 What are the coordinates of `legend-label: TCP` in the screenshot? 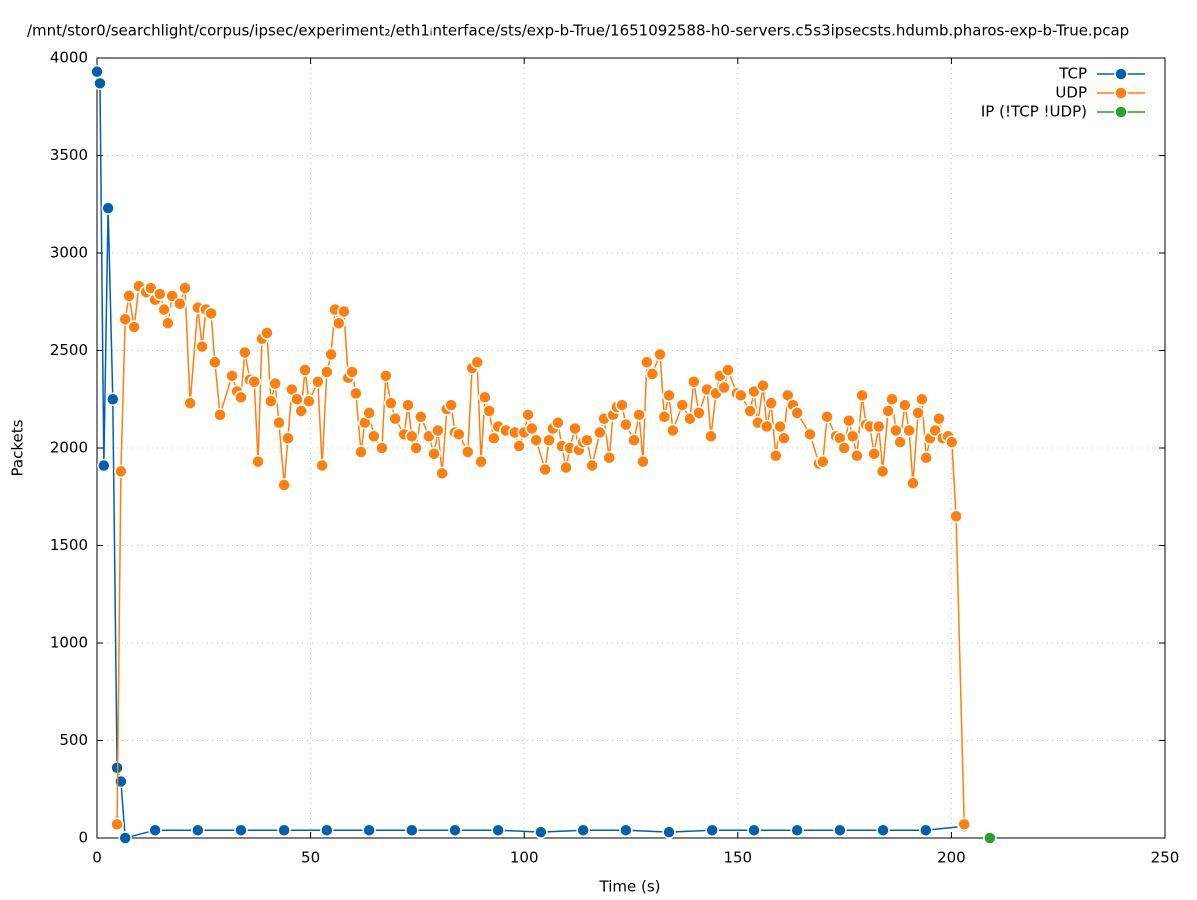 It's located at (1072, 74).